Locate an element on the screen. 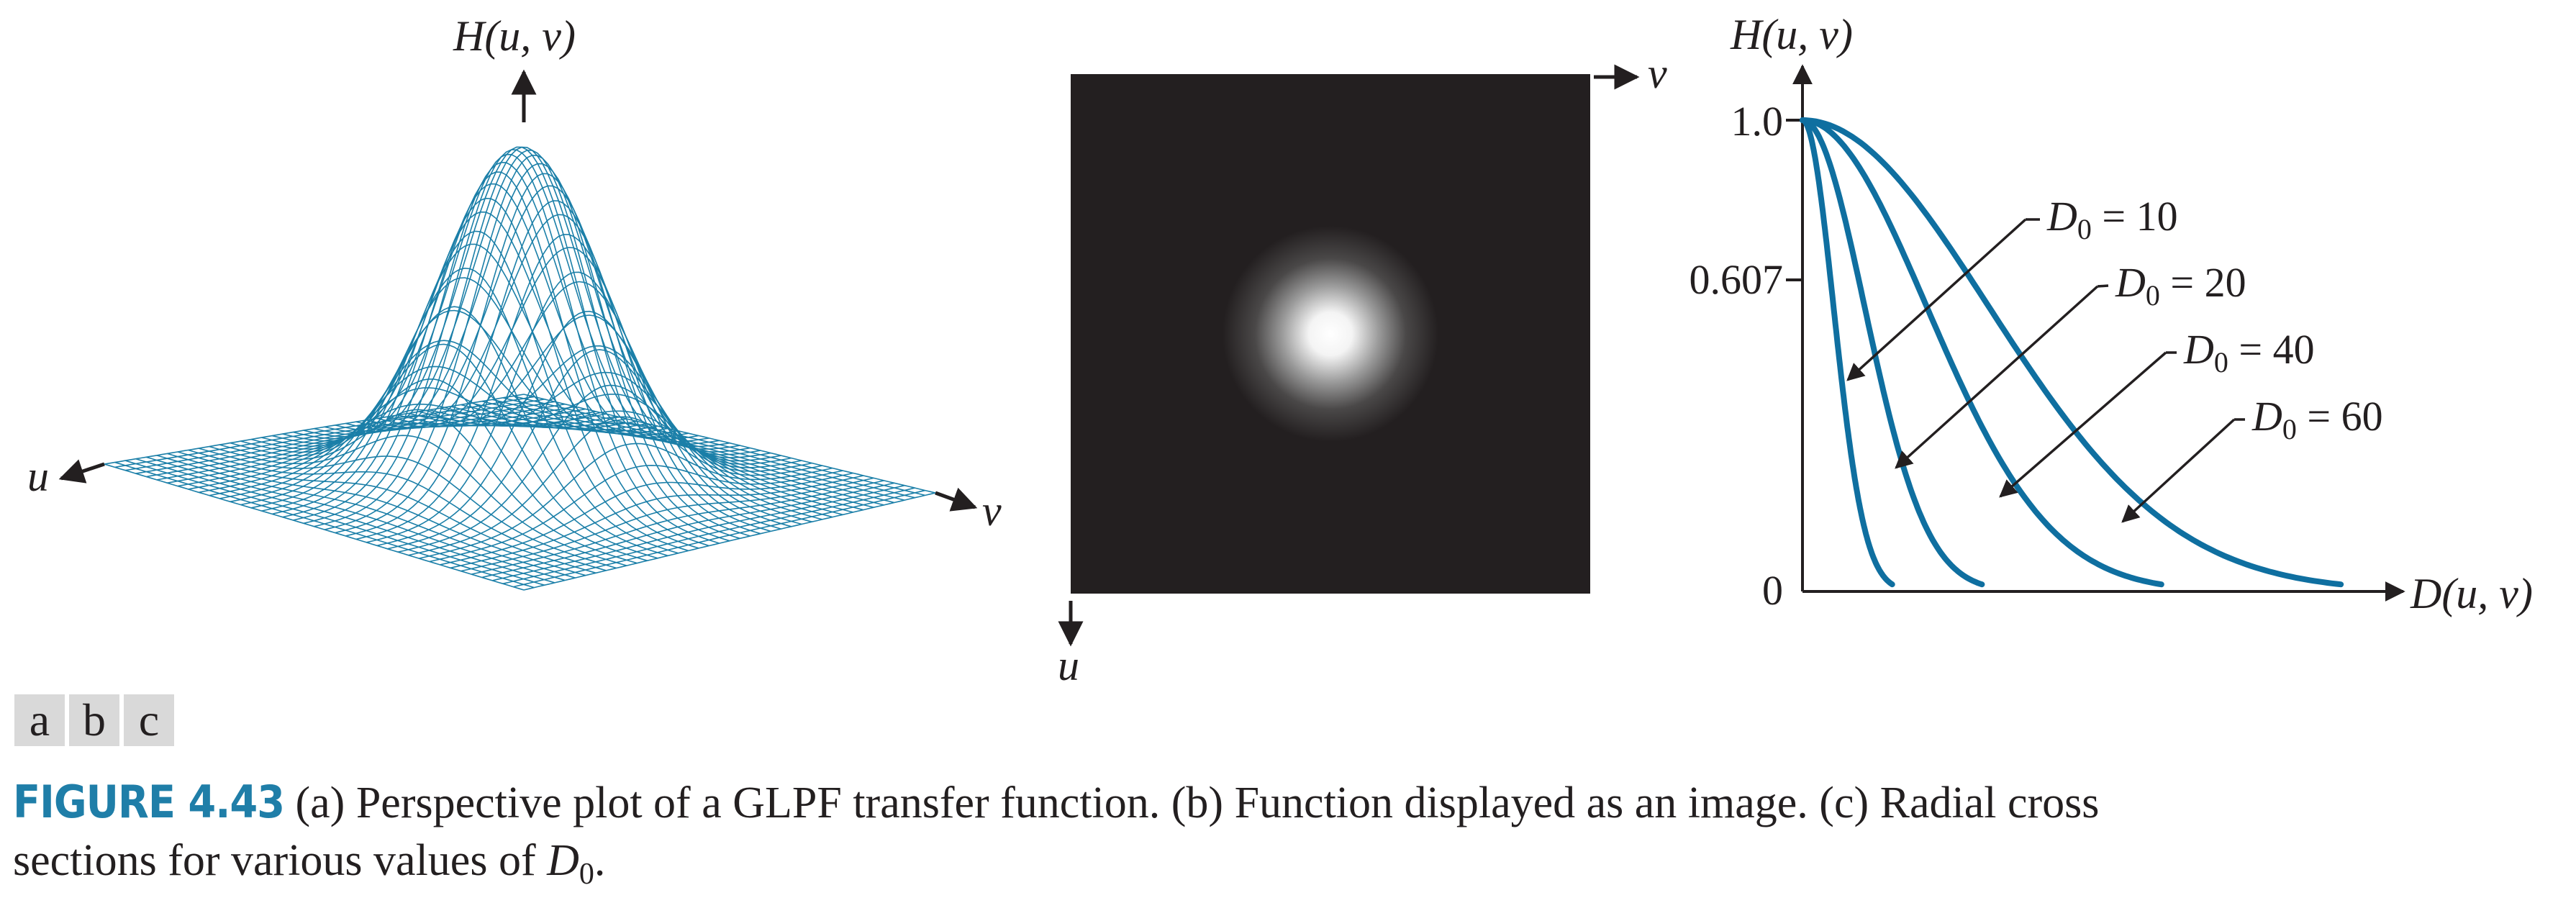 This screenshot has height=903, width=2576. panel-a-v-label: v is located at coordinates (992, 511).